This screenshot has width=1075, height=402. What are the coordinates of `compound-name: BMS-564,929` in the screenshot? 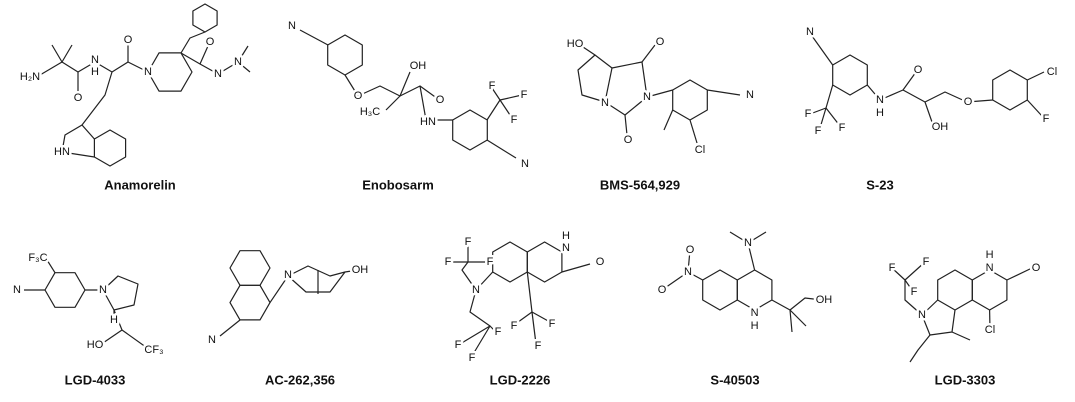 It's located at (640, 184).